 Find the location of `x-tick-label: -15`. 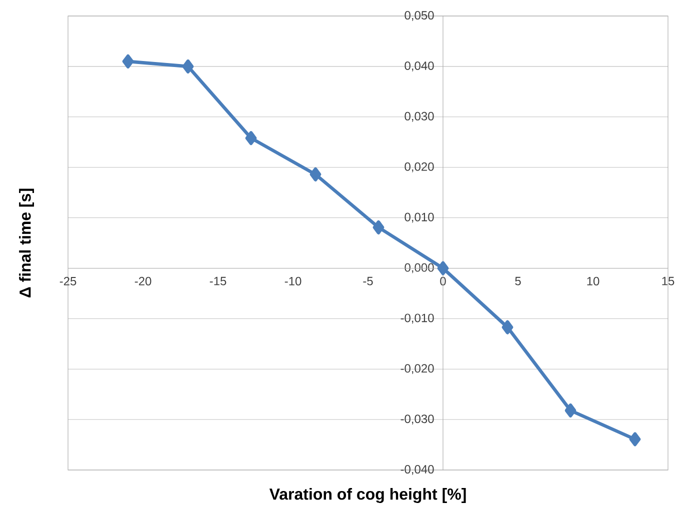

x-tick-label: -15 is located at coordinates (218, 281).